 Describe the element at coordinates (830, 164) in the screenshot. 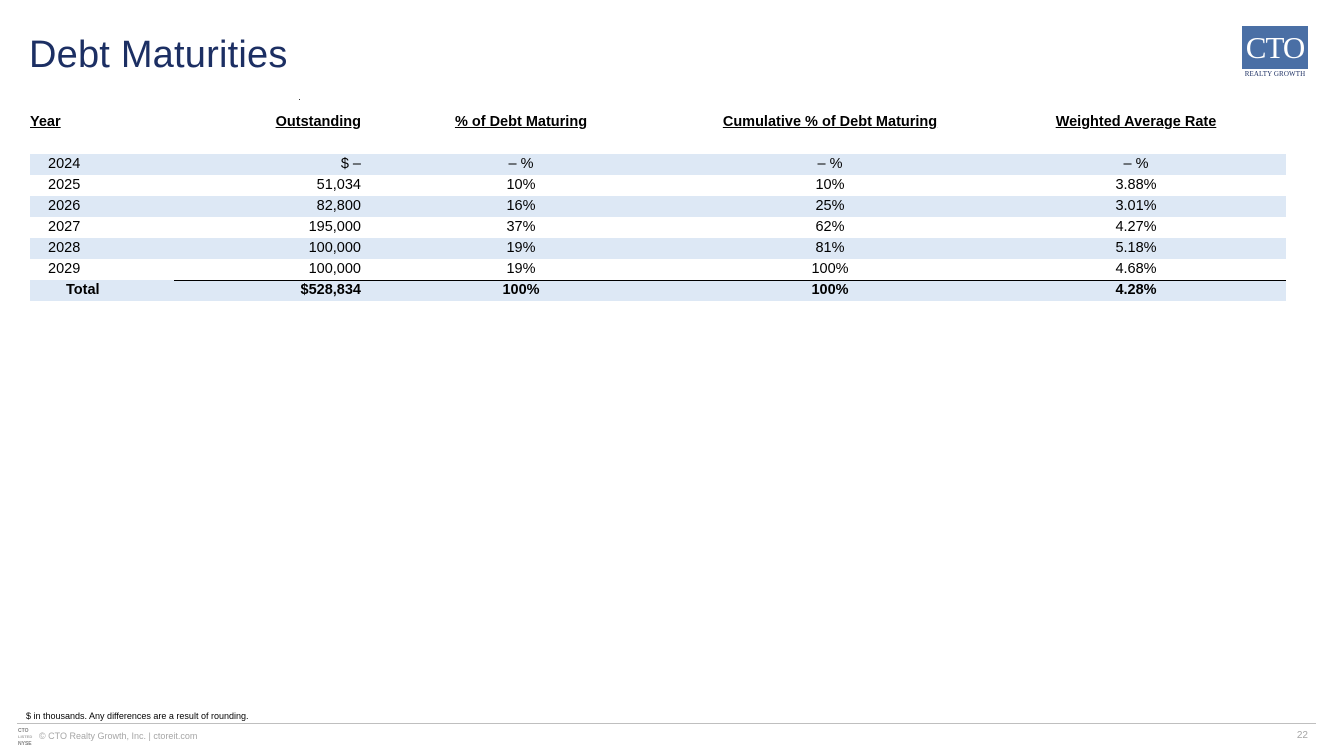

I see `cumulative-pct-cell: – %` at that location.